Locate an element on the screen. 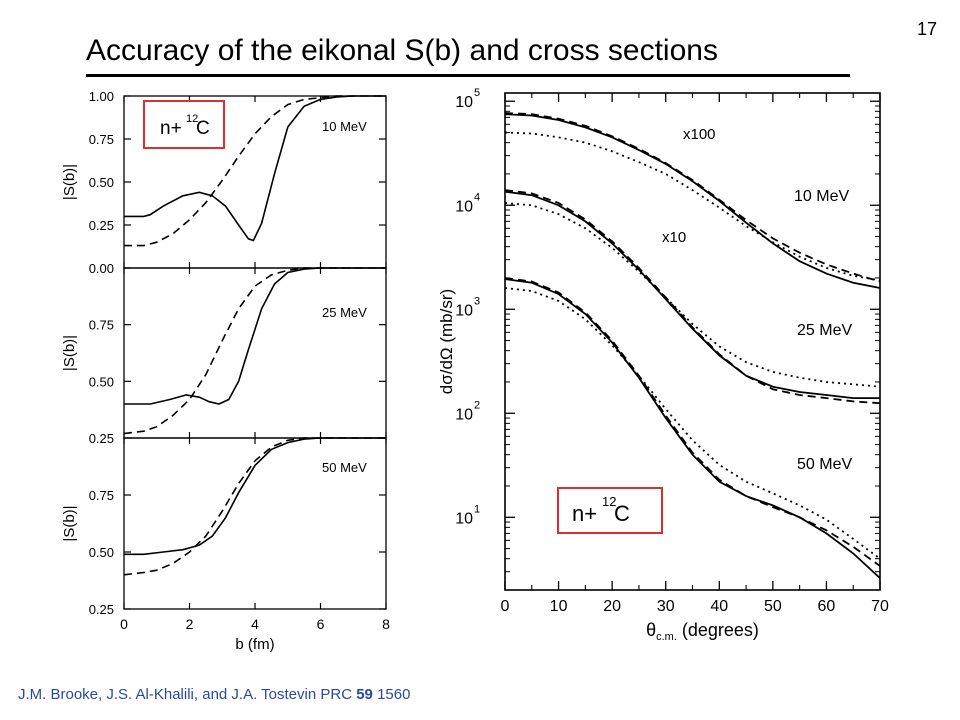 The width and height of the screenshot is (960, 720). x-tick-label: 20 is located at coordinates (612, 606).